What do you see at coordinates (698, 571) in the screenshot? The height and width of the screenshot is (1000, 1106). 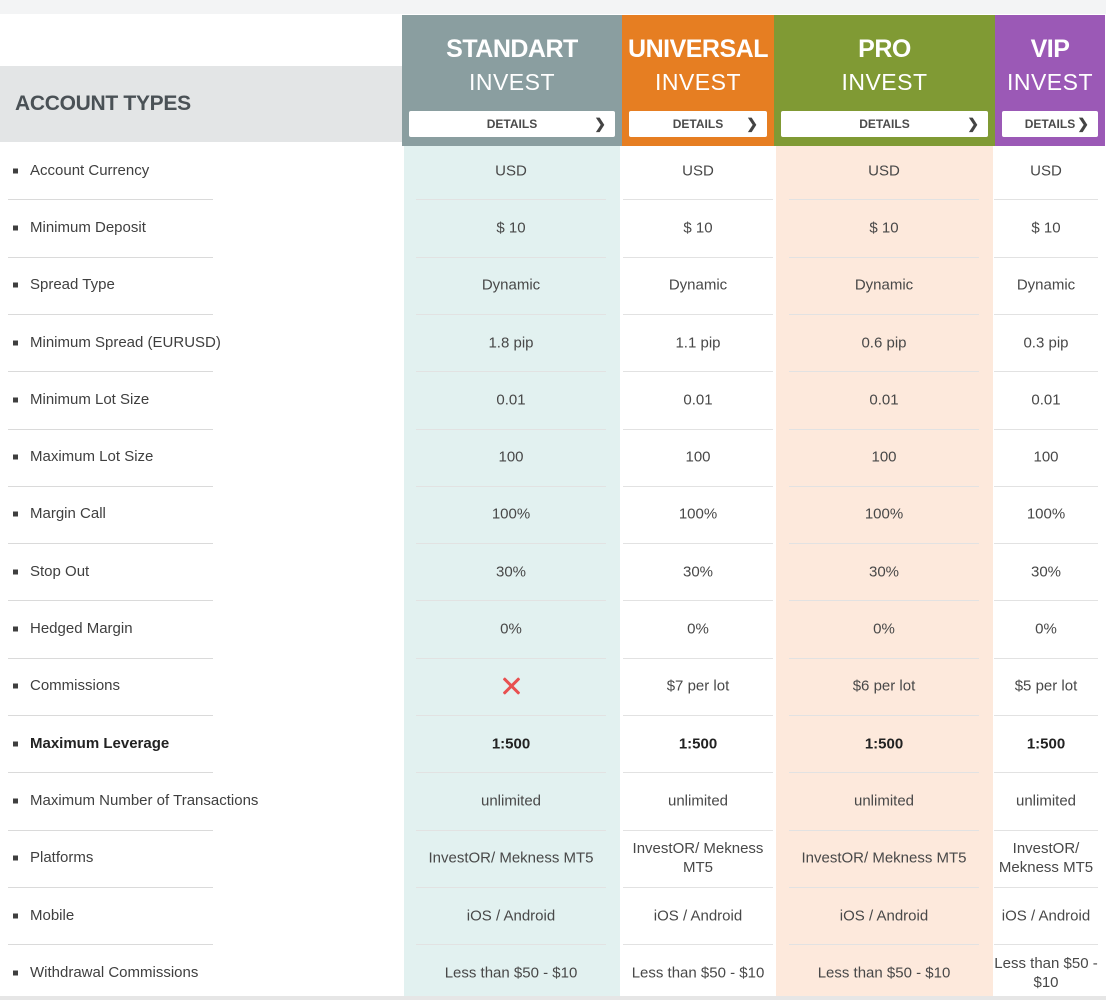 I see `universal-column-bg` at bounding box center [698, 571].